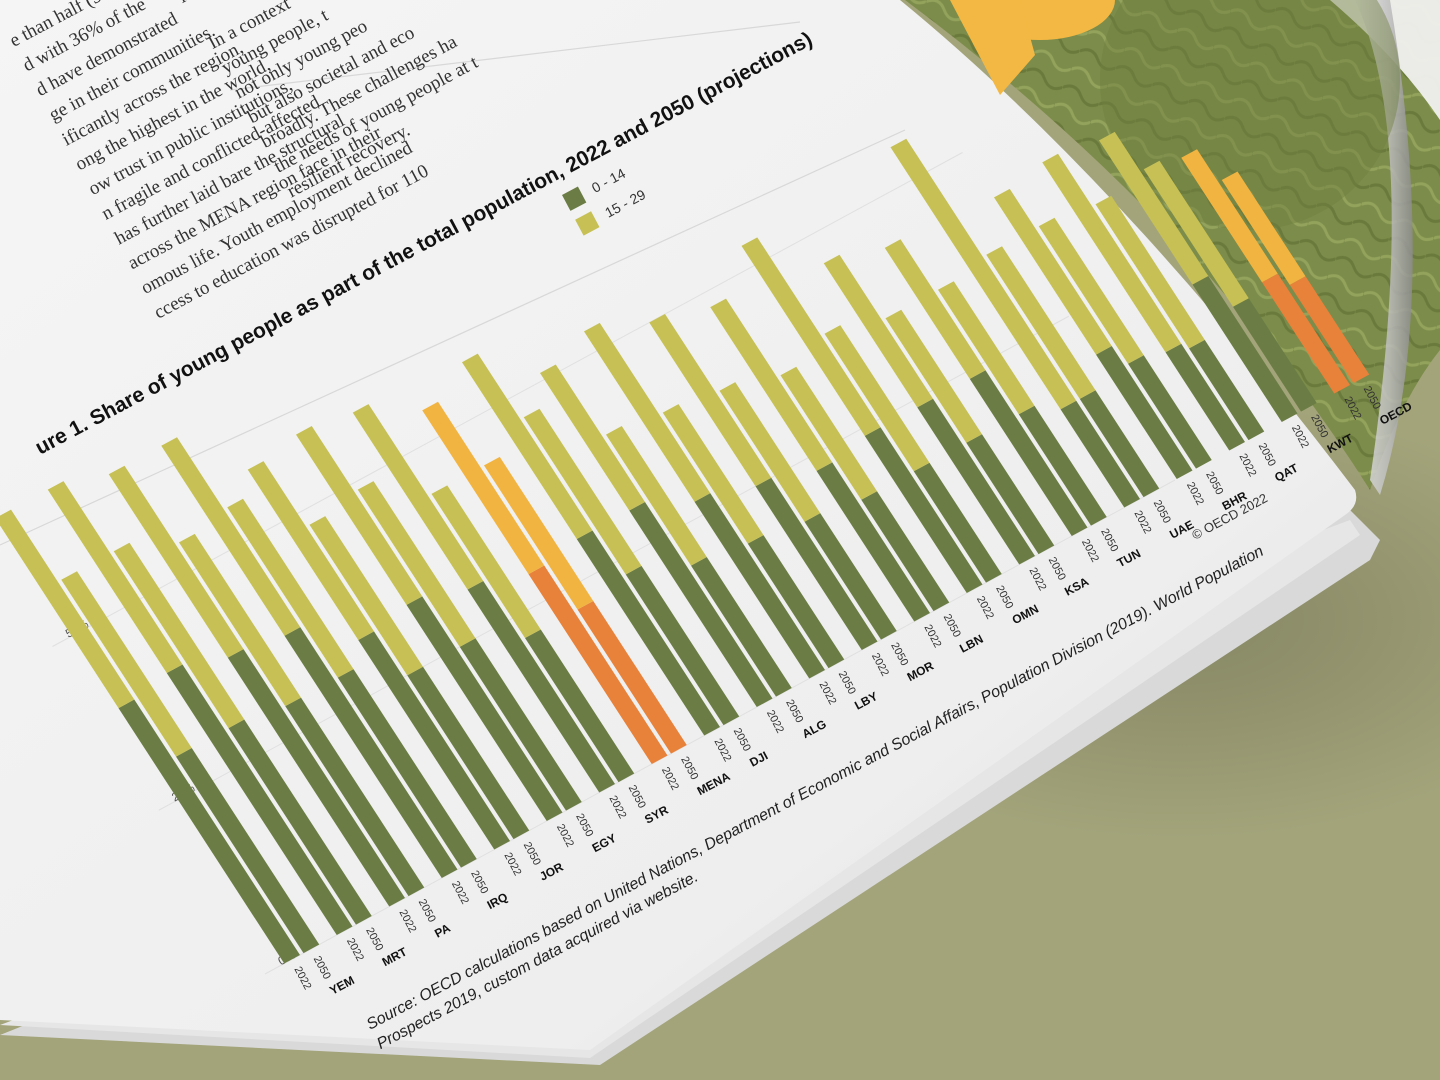 This screenshot has height=1080, width=1440. What do you see at coordinates (442, 931) in the screenshot?
I see `x-country-label: PA` at bounding box center [442, 931].